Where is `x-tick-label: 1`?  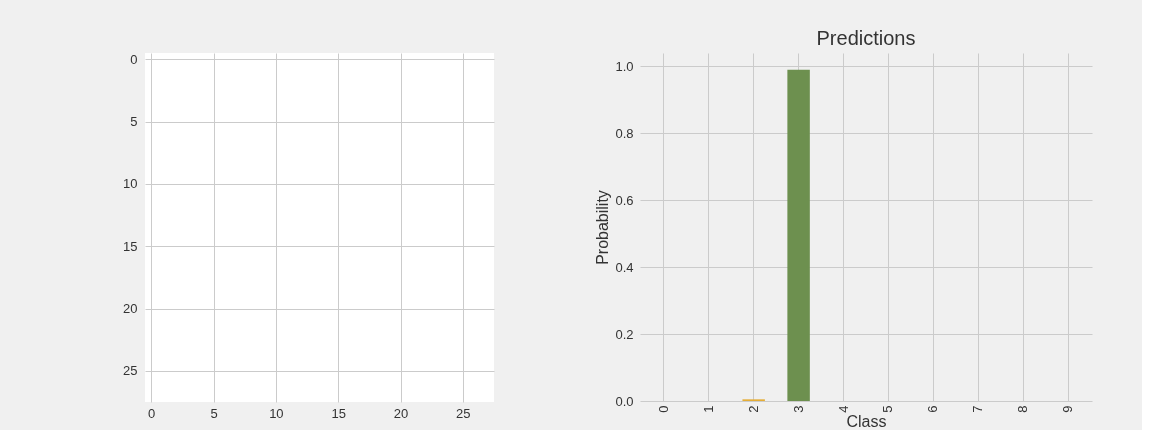
x-tick-label: 1 is located at coordinates (708, 409).